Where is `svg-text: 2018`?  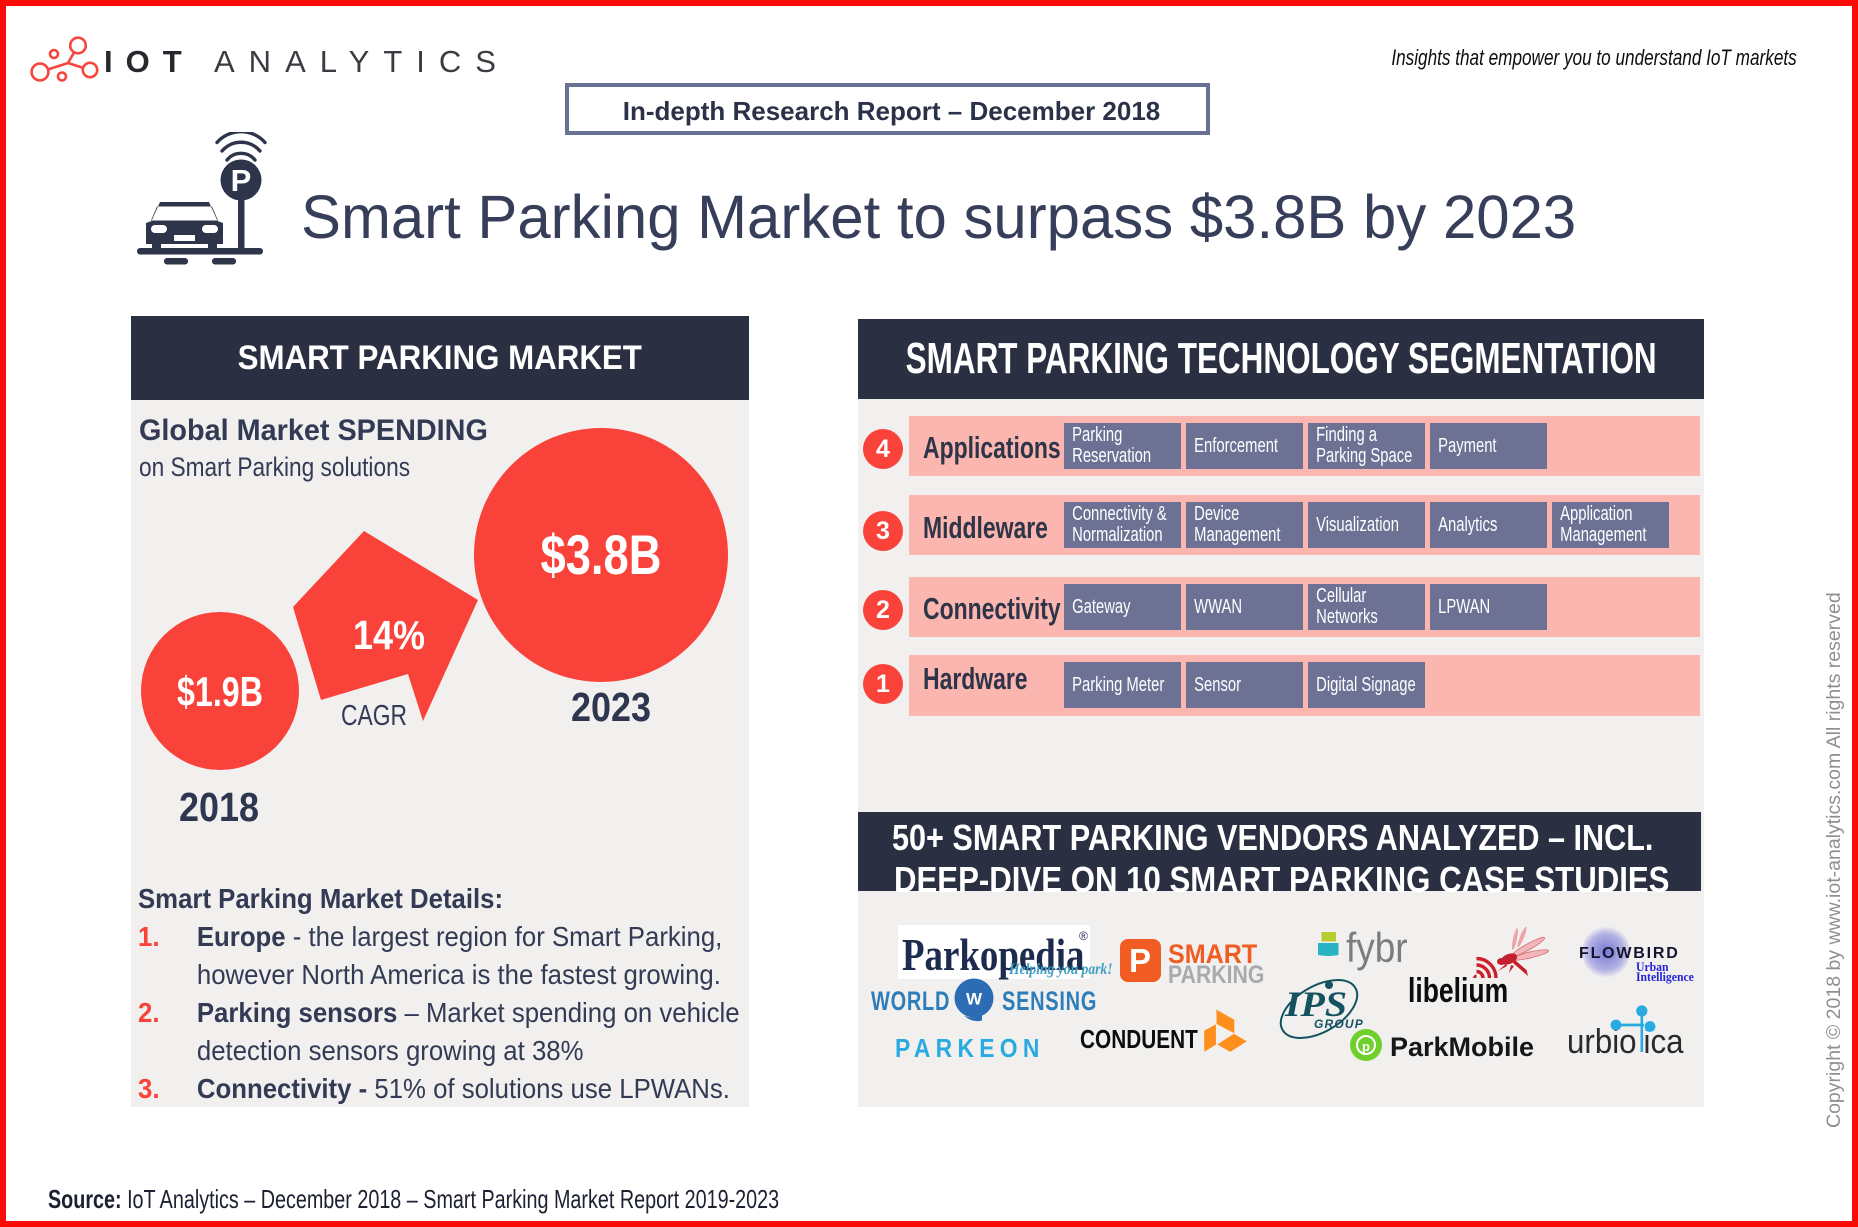
svg-text: 2018 is located at coordinates (219, 807).